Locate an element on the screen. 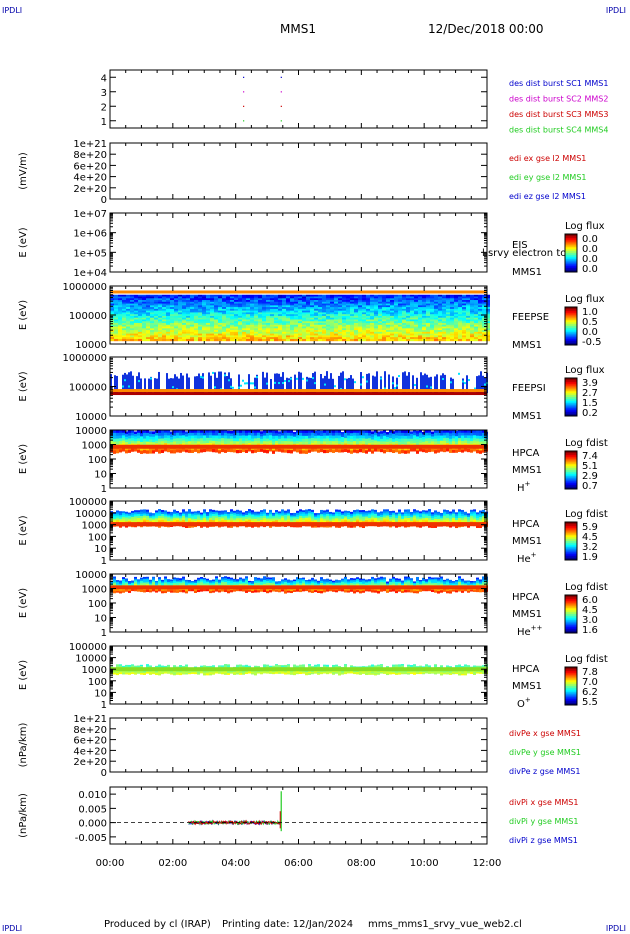 The height and width of the screenshot is (934, 630). legend-entry: des dist burst SC2 MMS2 is located at coordinates (558, 99).